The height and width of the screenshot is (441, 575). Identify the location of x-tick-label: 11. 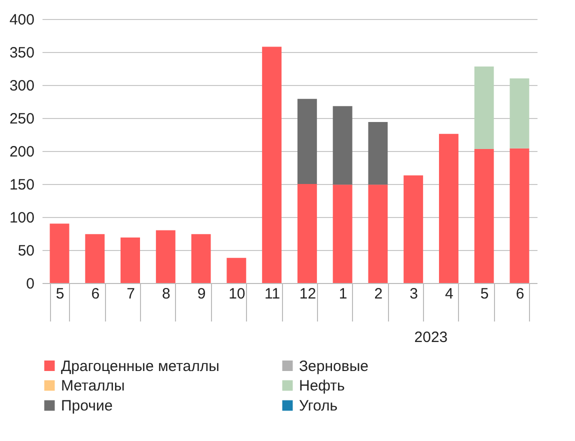
(272, 294).